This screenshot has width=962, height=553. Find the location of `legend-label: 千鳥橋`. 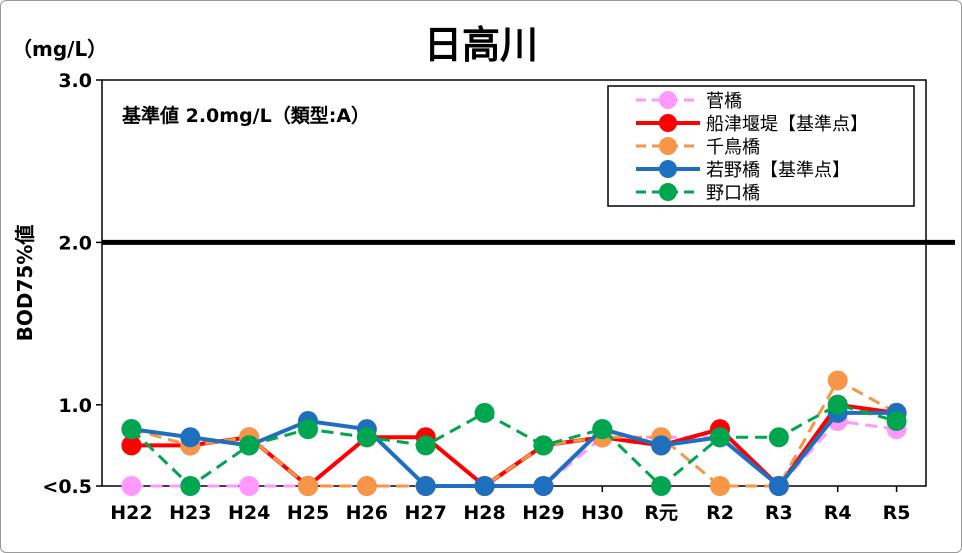

legend-label: 千鳥橋 is located at coordinates (733, 147).